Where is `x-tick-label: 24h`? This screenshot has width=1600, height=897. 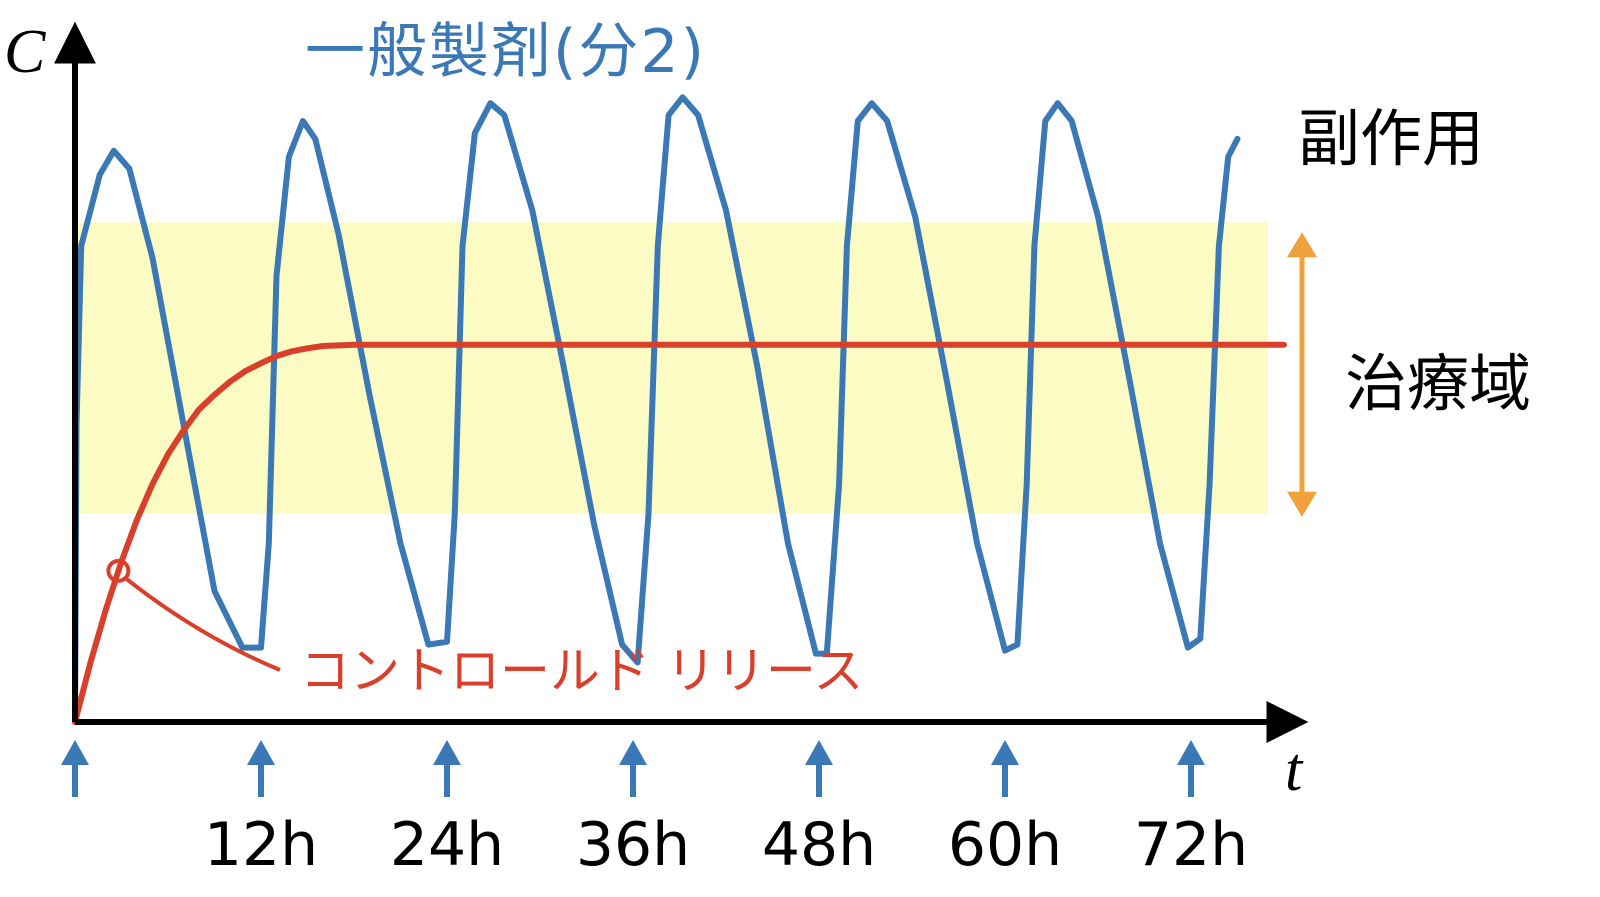 x-tick-label: 24h is located at coordinates (447, 845).